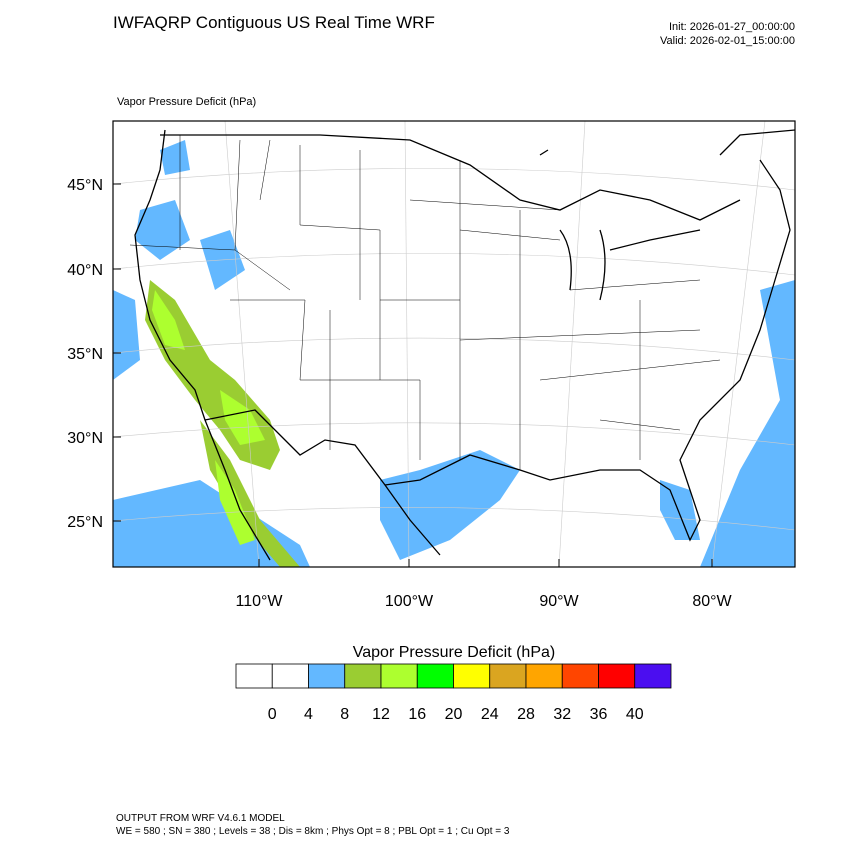  What do you see at coordinates (85, 354) in the screenshot?
I see `lat-label: 35°N` at bounding box center [85, 354].